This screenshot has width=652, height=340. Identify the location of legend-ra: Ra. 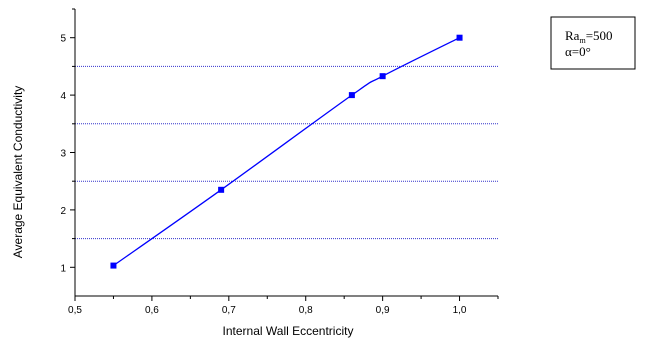
(572, 35).